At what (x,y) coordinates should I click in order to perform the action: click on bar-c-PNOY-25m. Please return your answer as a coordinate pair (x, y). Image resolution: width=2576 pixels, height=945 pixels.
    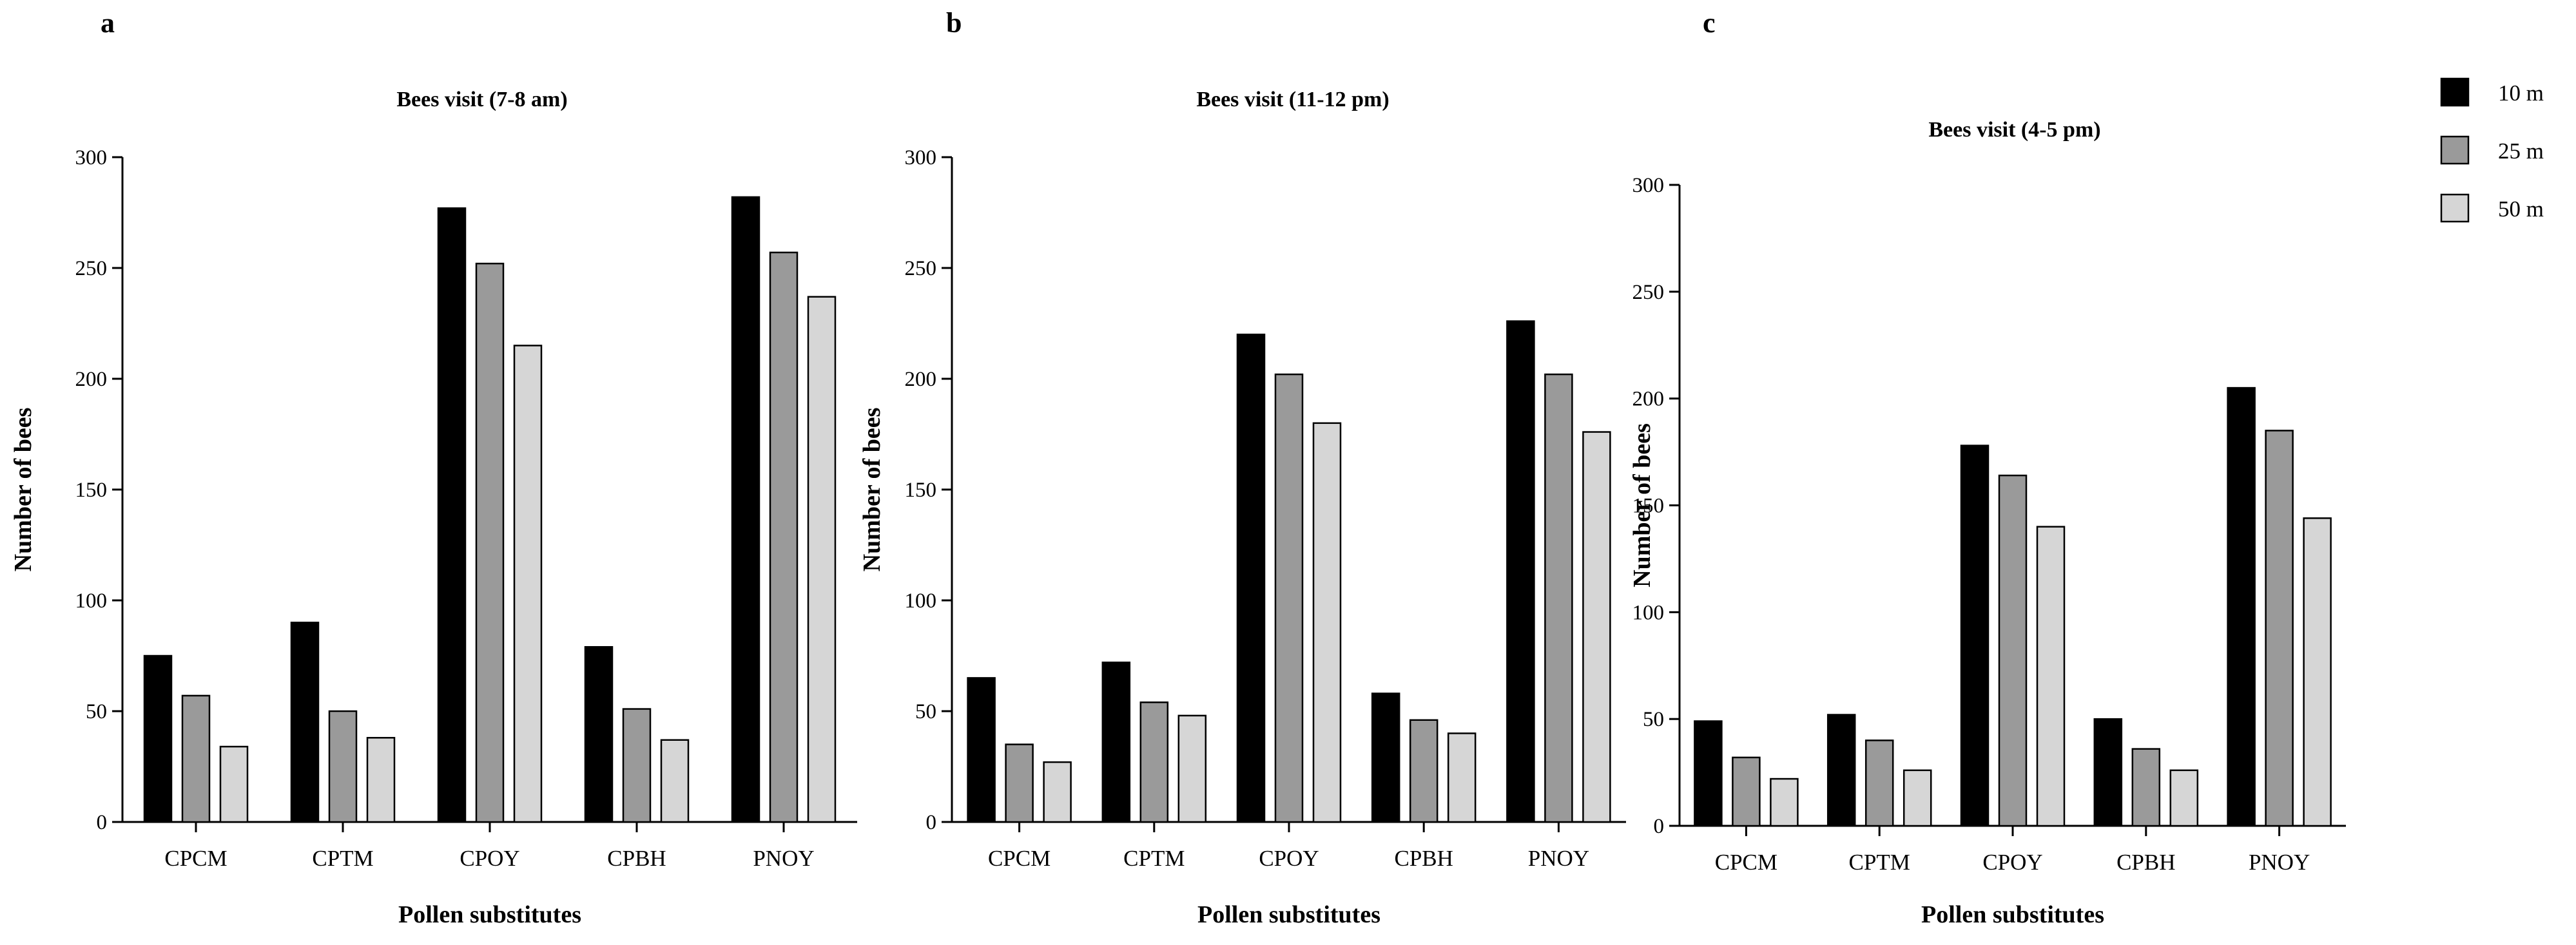
    Looking at the image, I should click on (2279, 628).